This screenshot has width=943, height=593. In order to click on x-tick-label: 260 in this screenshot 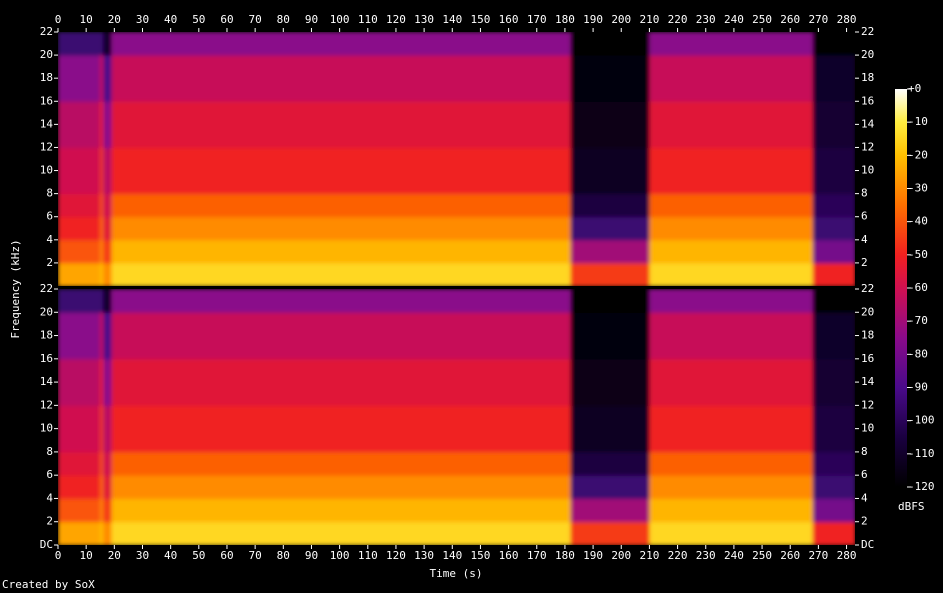, I will do `click(790, 19)`.